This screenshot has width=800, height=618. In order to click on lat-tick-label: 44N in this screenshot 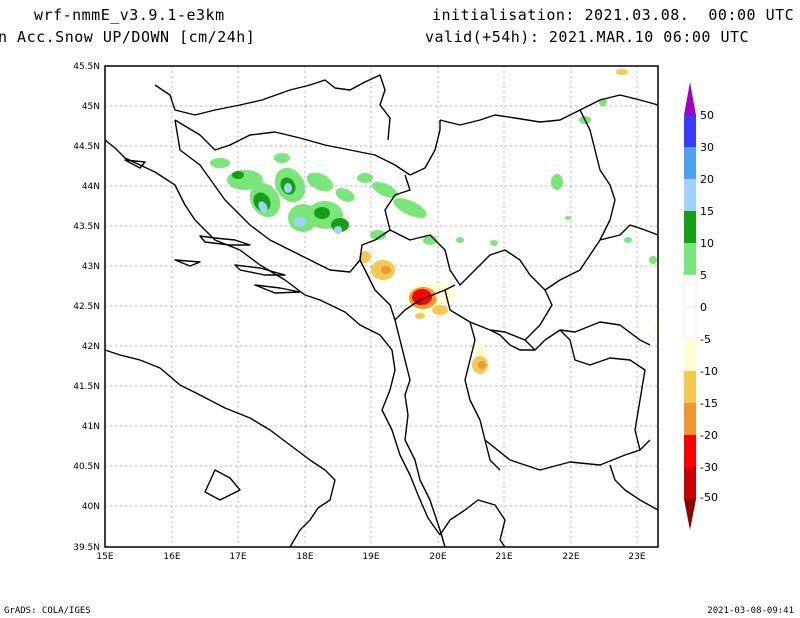, I will do `click(91, 187)`.